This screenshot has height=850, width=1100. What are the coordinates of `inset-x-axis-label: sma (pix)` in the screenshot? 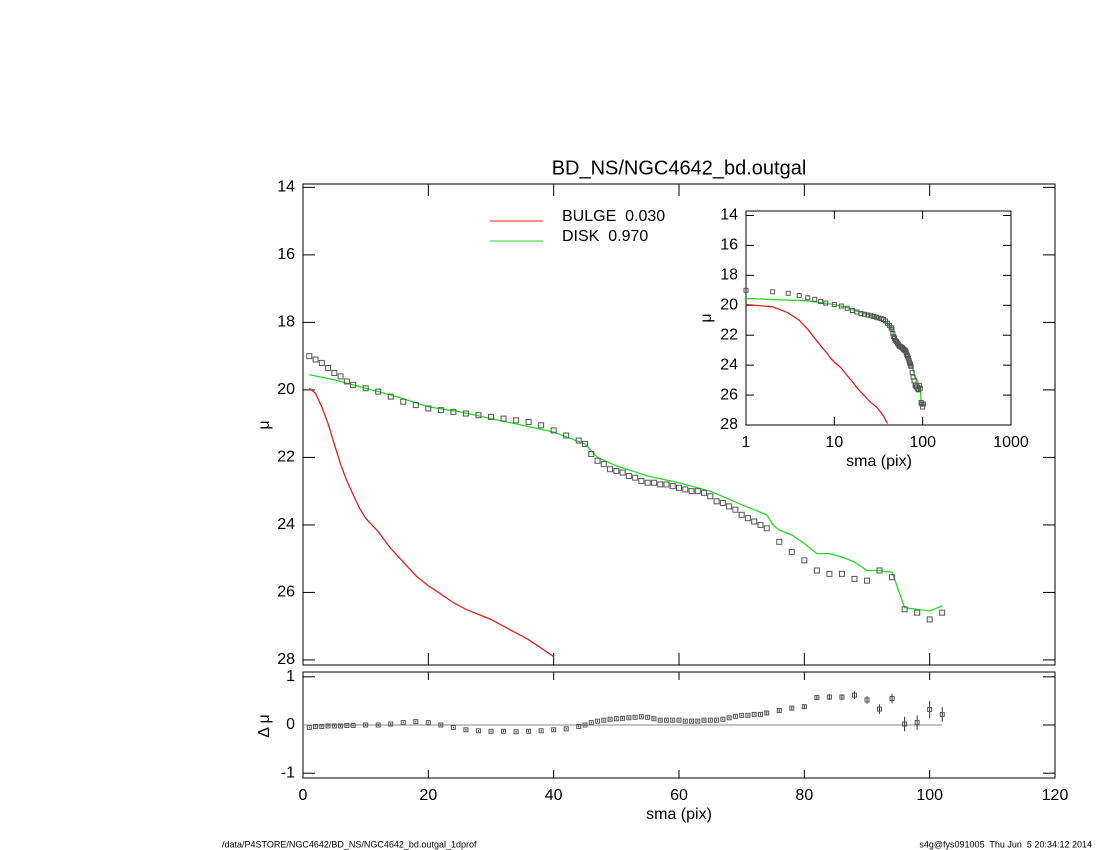 It's located at (879, 461).